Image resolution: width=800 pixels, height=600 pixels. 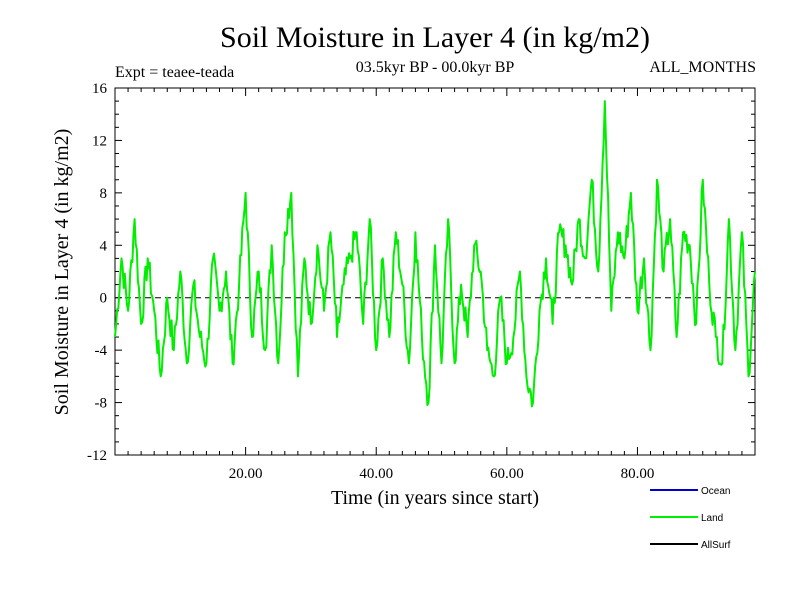 What do you see at coordinates (690, 518) in the screenshot?
I see `legend: Ocean Land AllSurf` at bounding box center [690, 518].